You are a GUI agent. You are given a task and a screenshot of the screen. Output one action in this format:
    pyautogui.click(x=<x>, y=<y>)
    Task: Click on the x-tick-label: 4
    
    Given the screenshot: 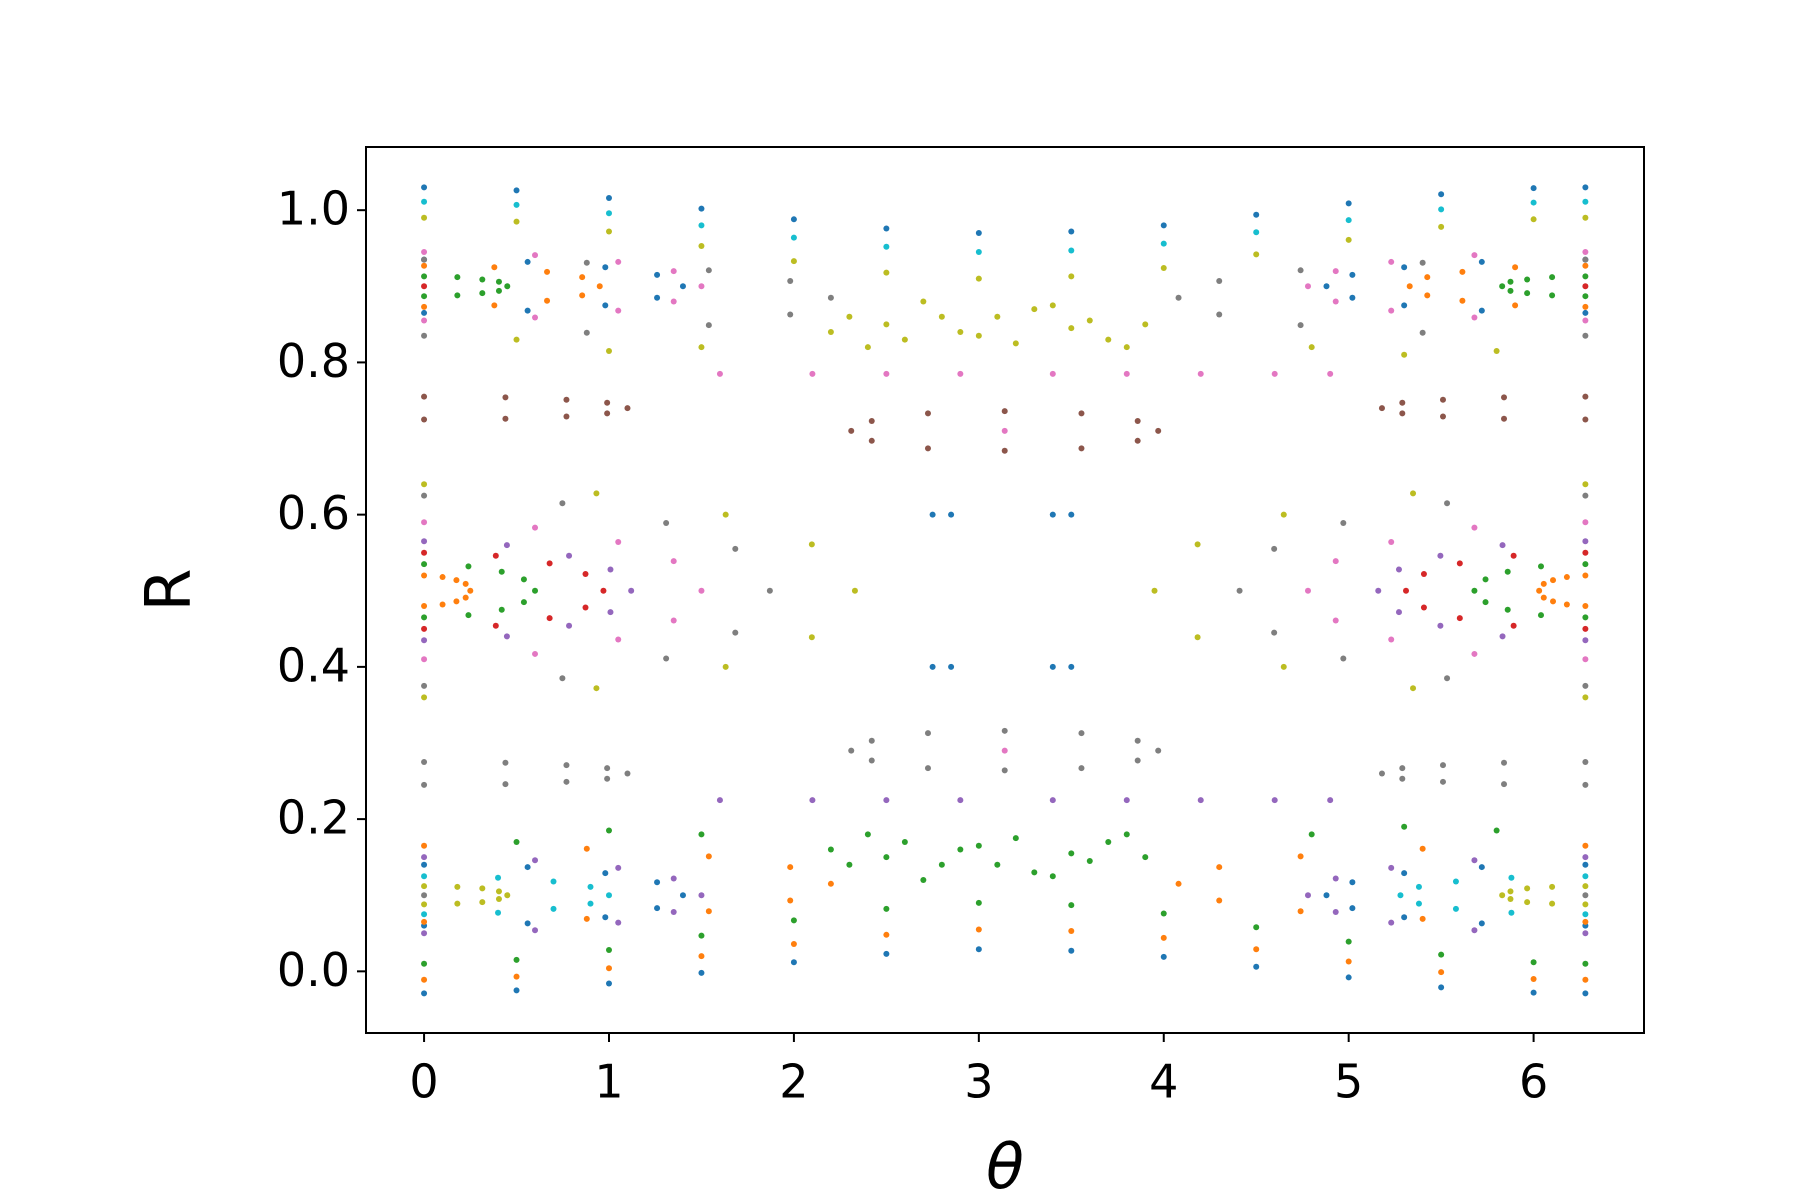 What is the action you would take?
    pyautogui.click(x=1163, y=1082)
    